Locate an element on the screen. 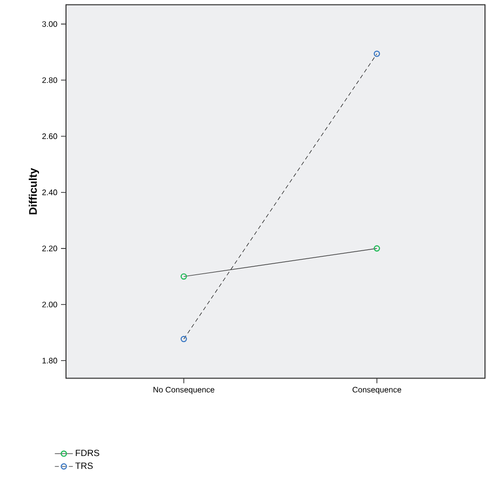  legend-label: FDRS is located at coordinates (88, 453).